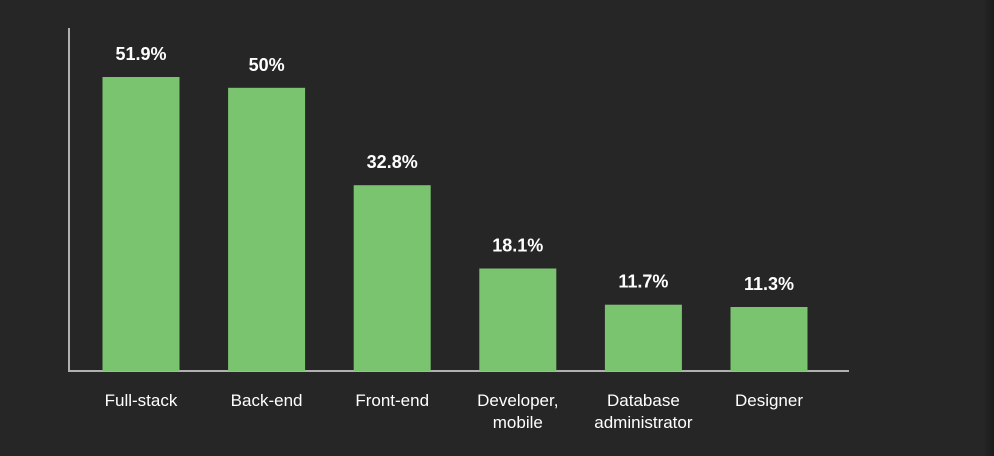 This screenshot has height=456, width=994. What do you see at coordinates (769, 400) in the screenshot?
I see `x-tick-label: Designer` at bounding box center [769, 400].